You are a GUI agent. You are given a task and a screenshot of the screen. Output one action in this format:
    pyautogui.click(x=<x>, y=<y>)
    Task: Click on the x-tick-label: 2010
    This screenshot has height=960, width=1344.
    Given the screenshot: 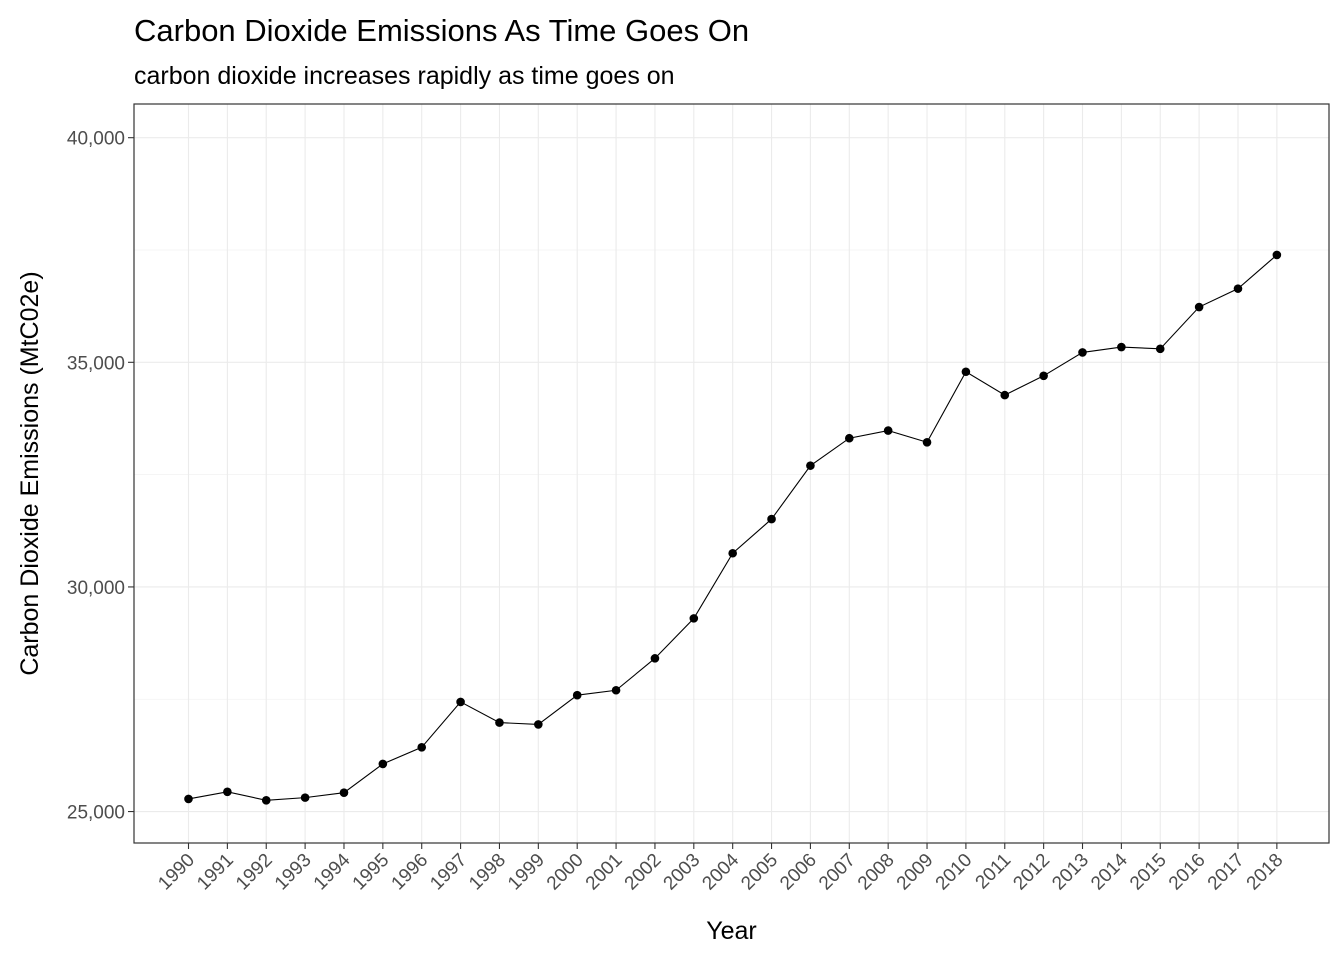 What is the action you would take?
    pyautogui.click(x=954, y=872)
    